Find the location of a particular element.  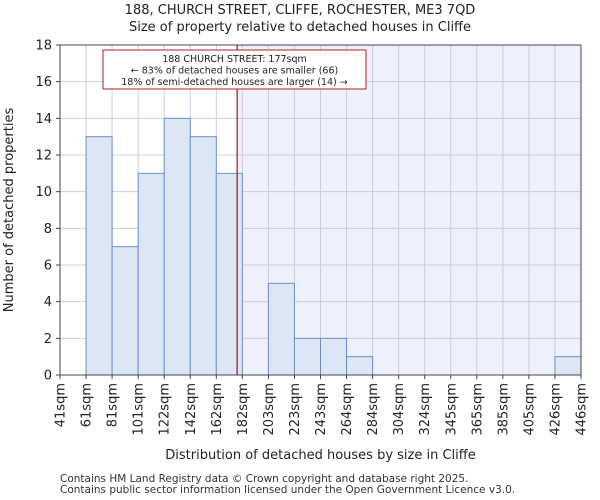

y-tick-label: 0 is located at coordinates (48, 376).